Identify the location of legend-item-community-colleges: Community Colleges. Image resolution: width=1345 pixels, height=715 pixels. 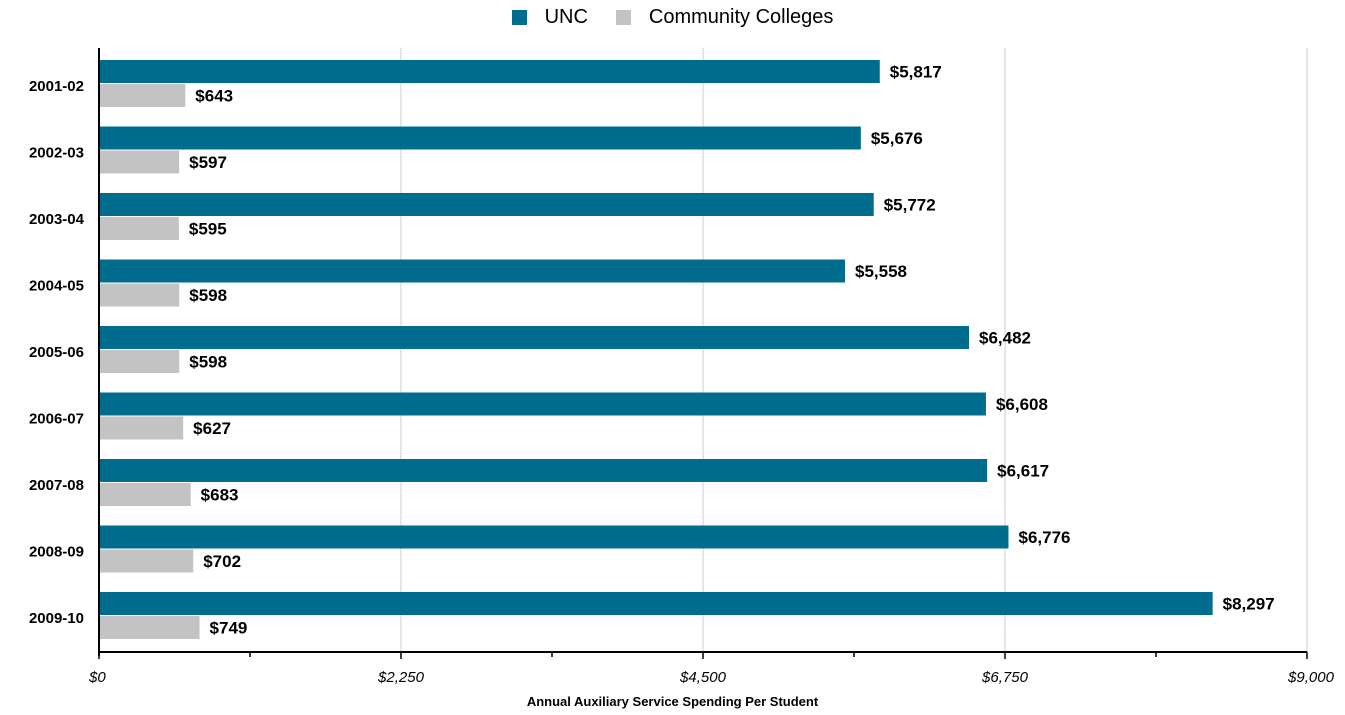
(724, 17).